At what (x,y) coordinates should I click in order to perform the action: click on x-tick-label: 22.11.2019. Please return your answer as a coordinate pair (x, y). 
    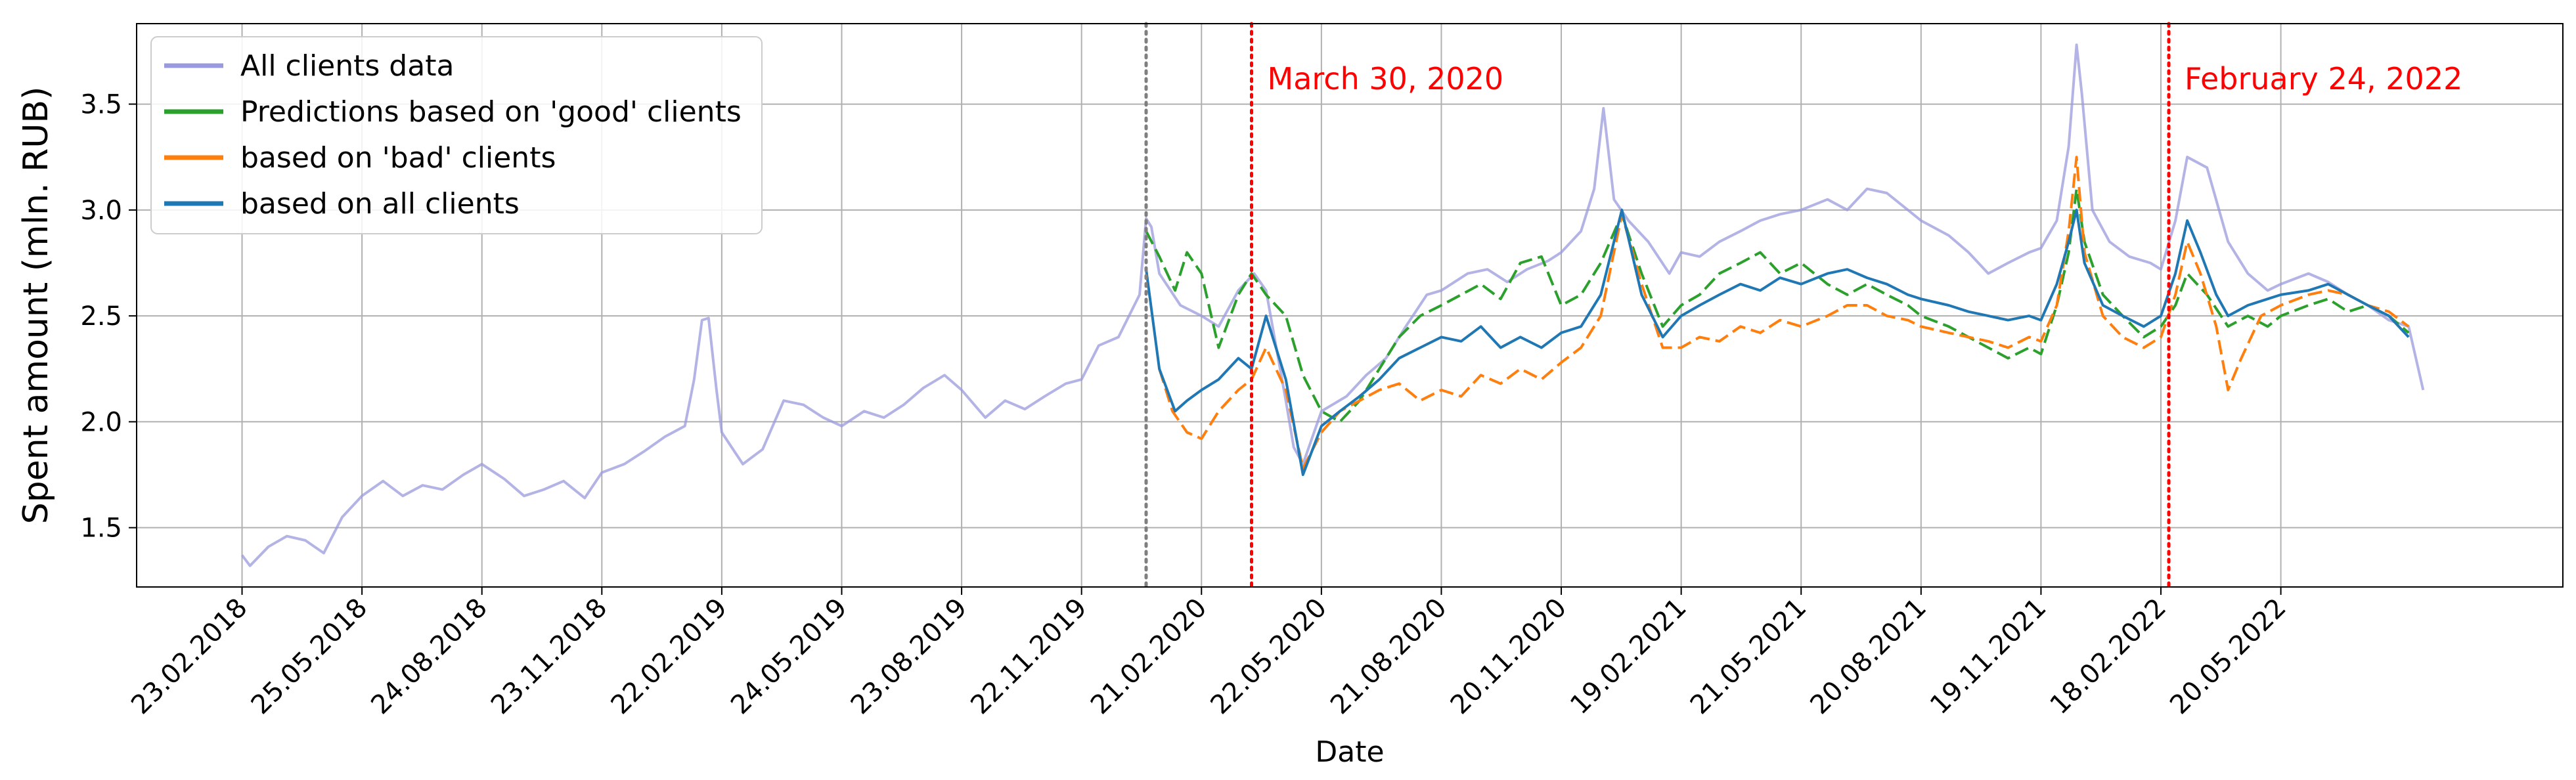
    Looking at the image, I should click on (1028, 656).